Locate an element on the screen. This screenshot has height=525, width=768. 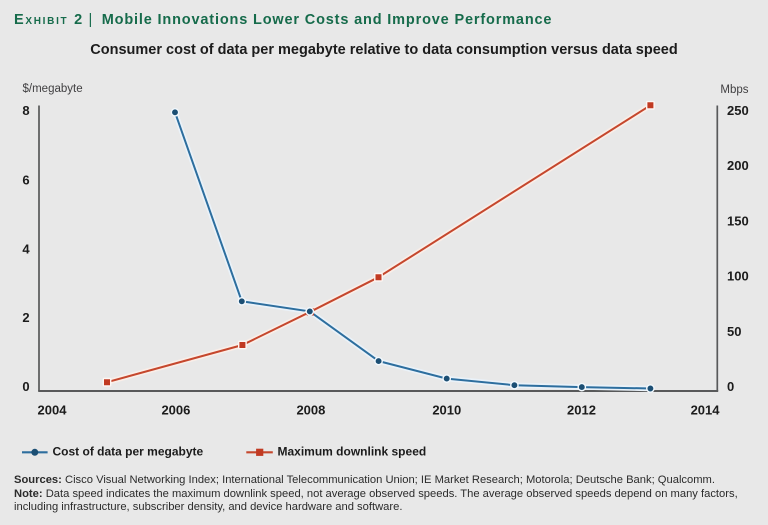
svg-text: 250 is located at coordinates (738, 110).